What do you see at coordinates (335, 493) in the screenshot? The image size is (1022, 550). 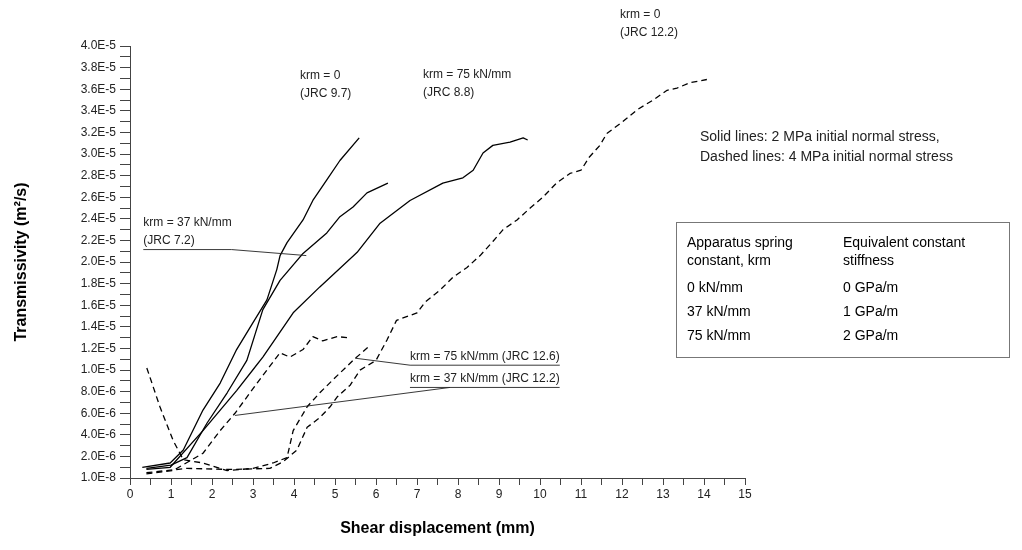 I see `x-tick-label: 5` at bounding box center [335, 493].